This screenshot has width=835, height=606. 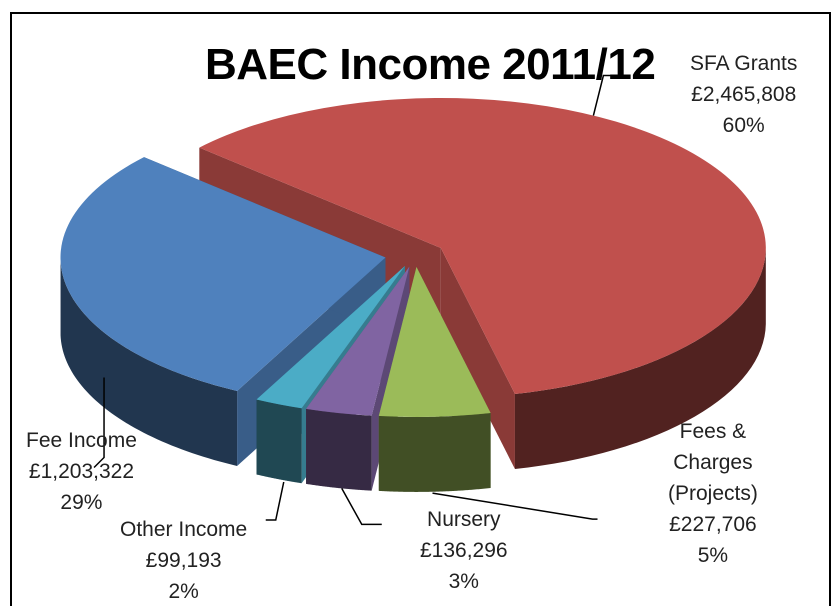 I want to click on data-label-other-income: Other Income £99,193 2%, so click(x=183, y=560).